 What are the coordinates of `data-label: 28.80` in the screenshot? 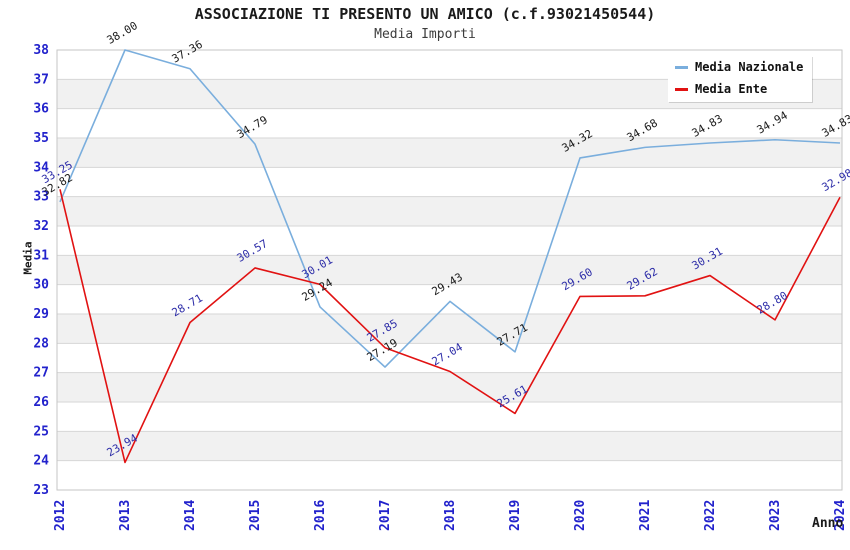 It's located at (772, 303).